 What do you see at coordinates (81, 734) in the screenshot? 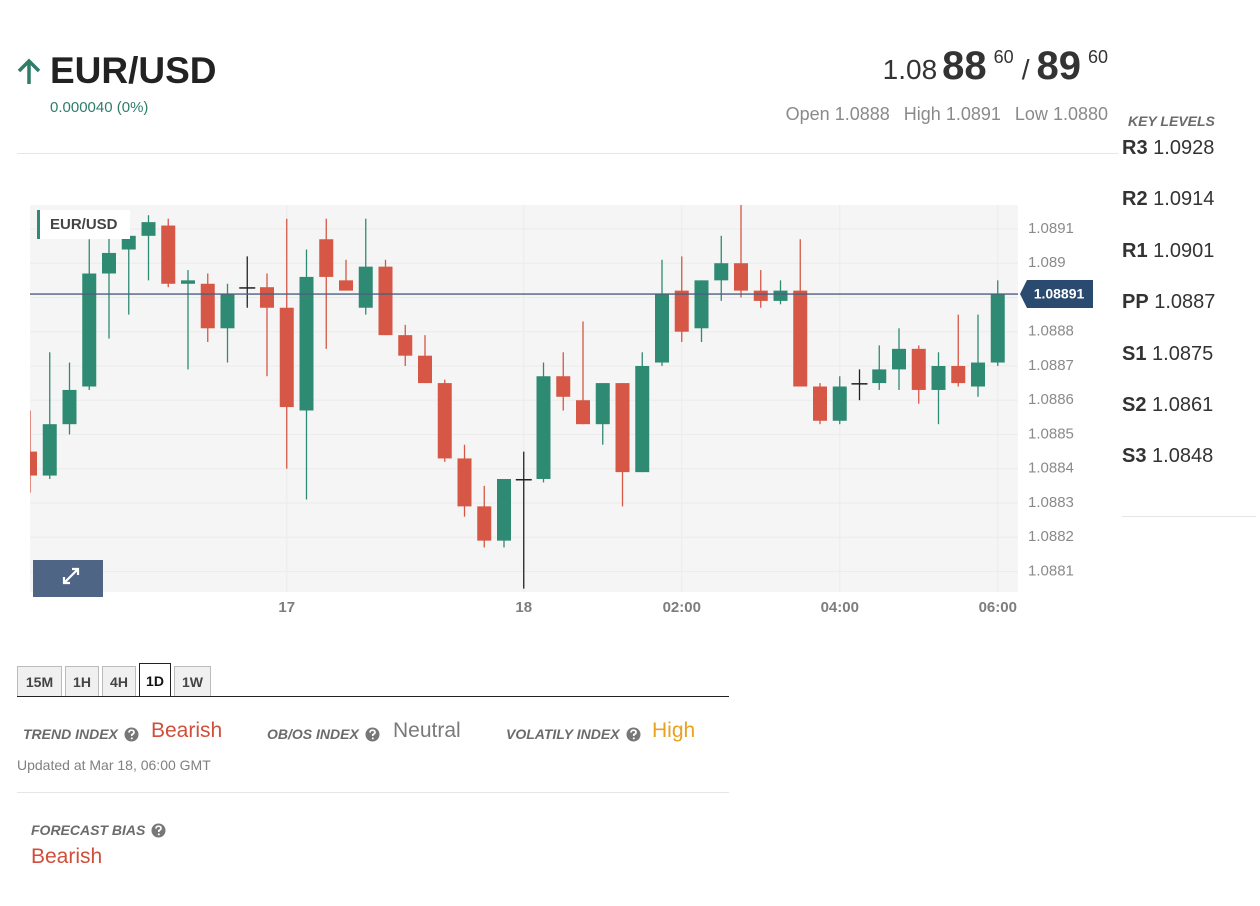
I see `index-caption: TREND INDEX` at bounding box center [81, 734].